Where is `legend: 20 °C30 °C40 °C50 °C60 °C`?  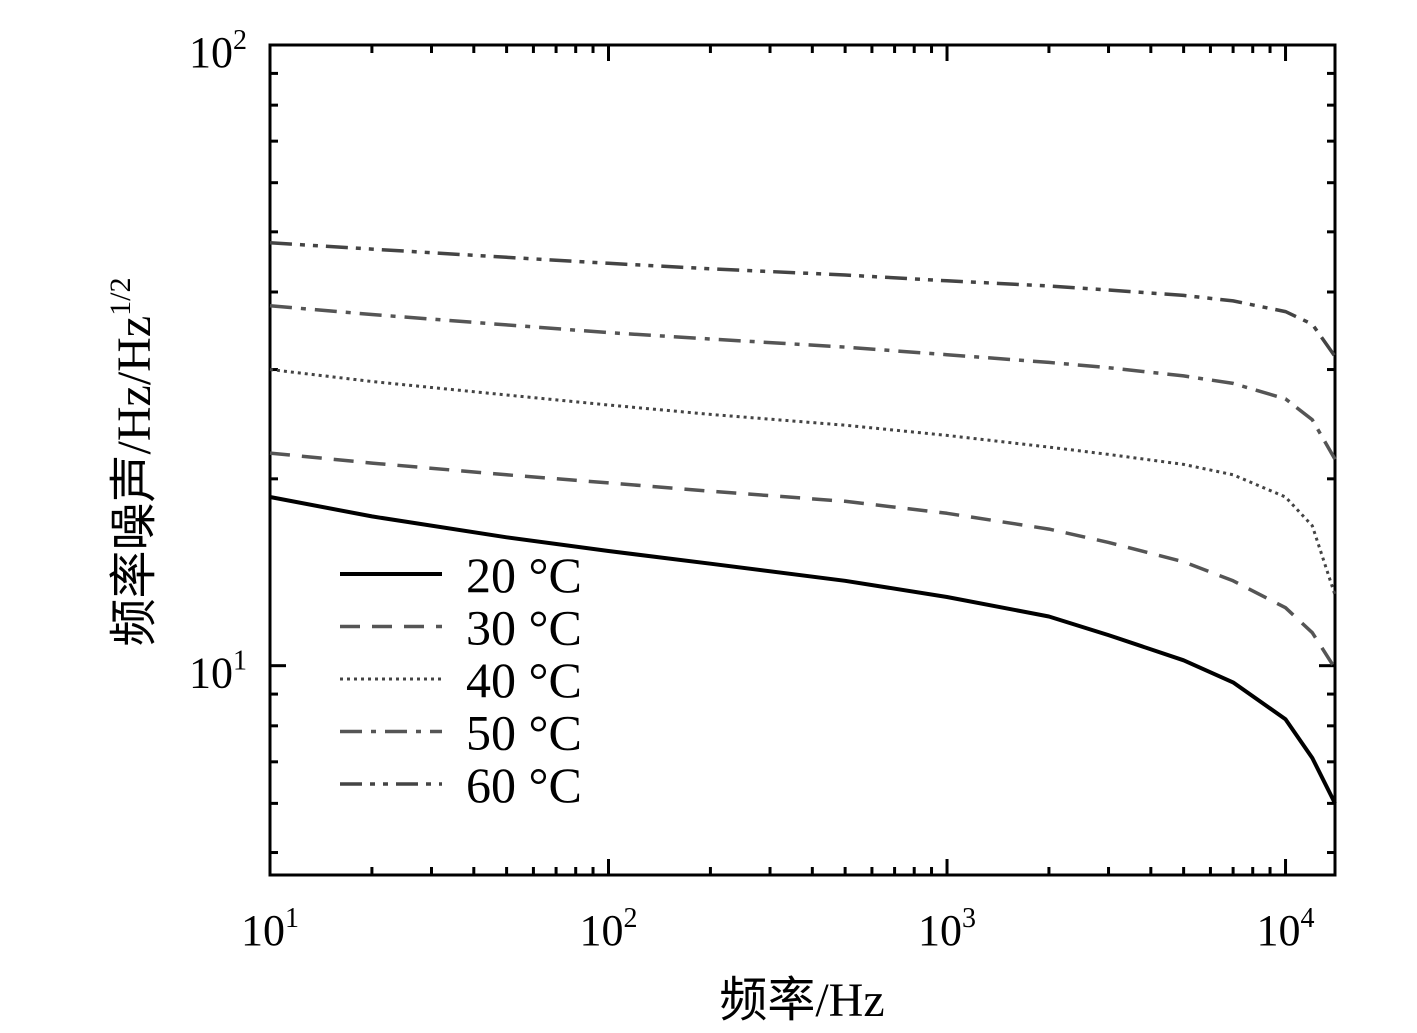 legend: 20 °C30 °C40 °C50 °C60 °C is located at coordinates (461, 680).